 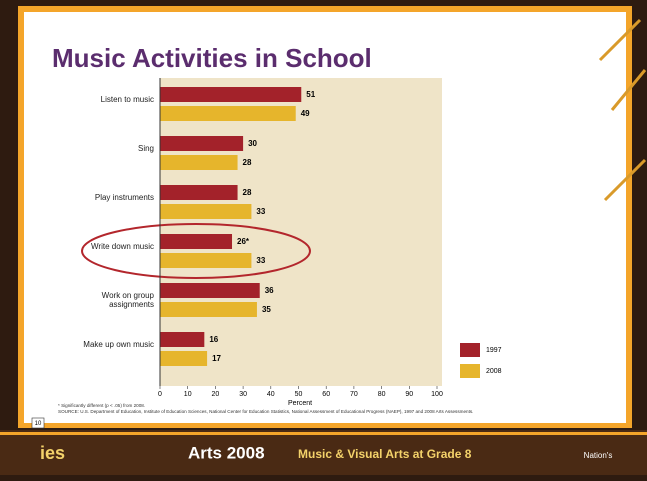 What do you see at coordinates (354, 394) in the screenshot?
I see `x-tick-label: 70` at bounding box center [354, 394].